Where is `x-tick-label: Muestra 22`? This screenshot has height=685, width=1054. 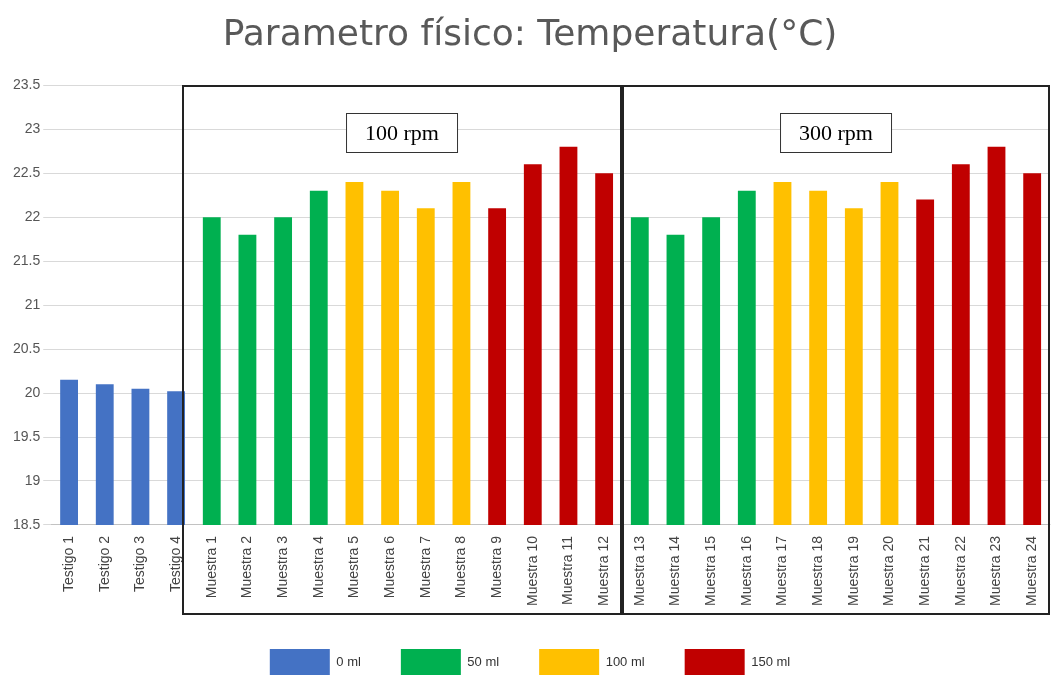
x-tick-label: Muestra 22 is located at coordinates (959, 571).